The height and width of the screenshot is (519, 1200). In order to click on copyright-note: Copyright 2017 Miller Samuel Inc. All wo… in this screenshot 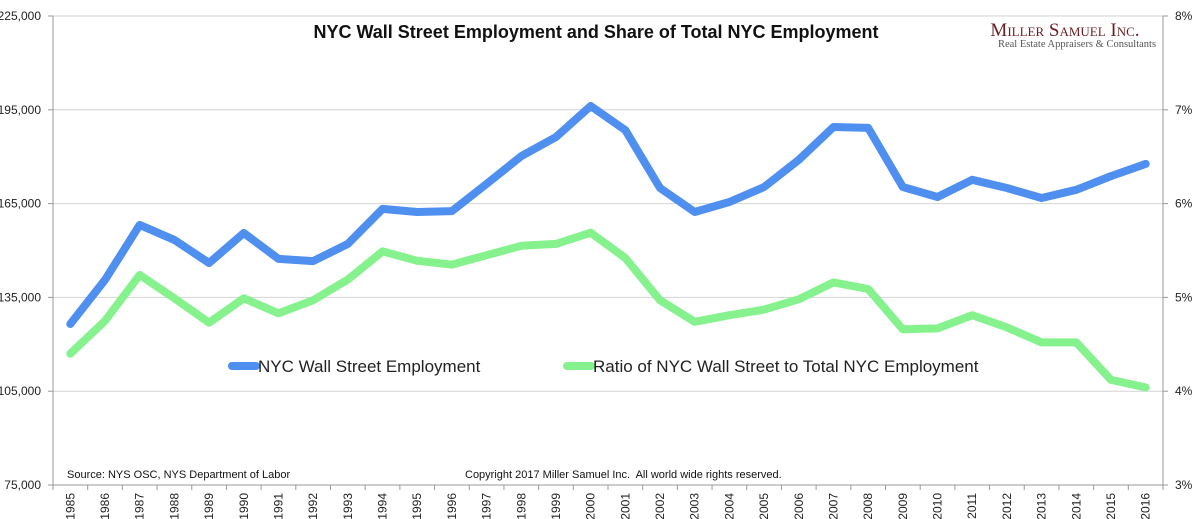, I will do `click(623, 475)`.